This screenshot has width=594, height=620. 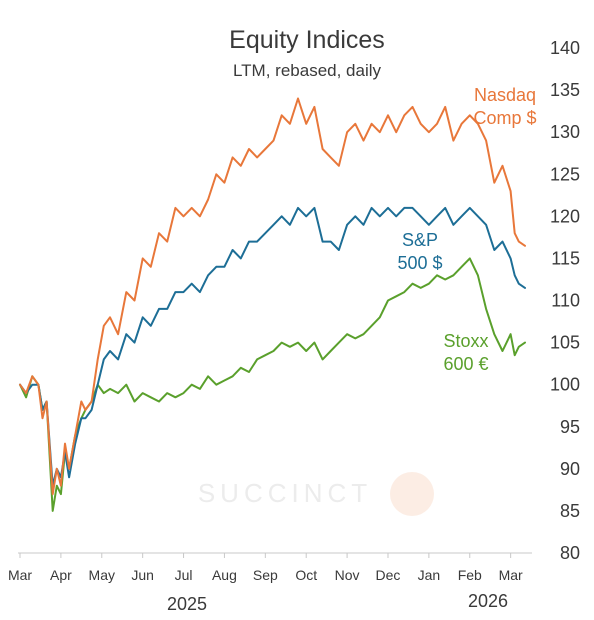 What do you see at coordinates (142, 575) in the screenshot?
I see `x-tick-jun: Jun` at bounding box center [142, 575].